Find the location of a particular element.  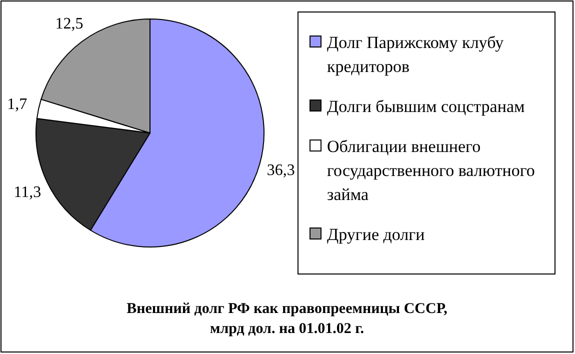

text: Внешний долг РФ как правопреемницы СССР, млрд дол. на 01.01.02 г. is located at coordinates (287, 319).